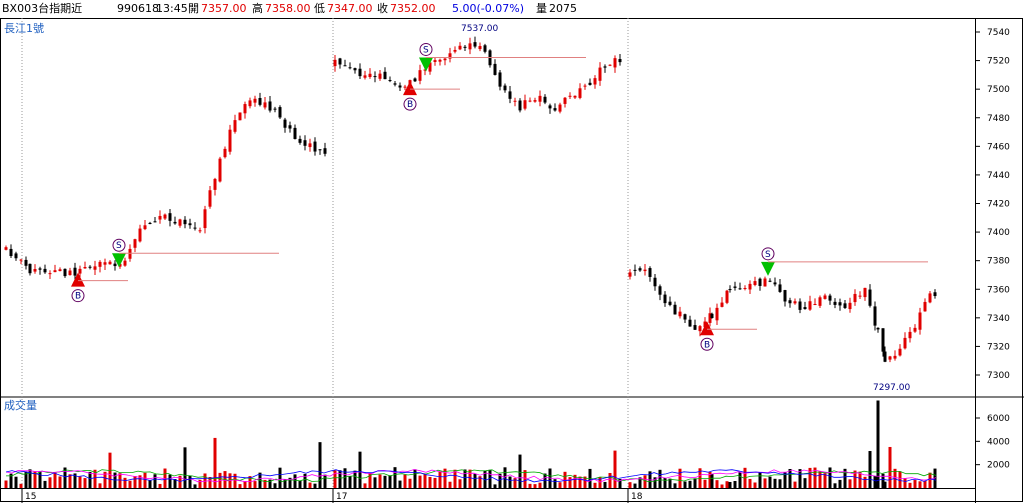 Image resolution: width=1024 pixels, height=503 pixels. Describe the element at coordinates (998, 176) in the screenshot. I see `price-tick-label: 7440` at that location.